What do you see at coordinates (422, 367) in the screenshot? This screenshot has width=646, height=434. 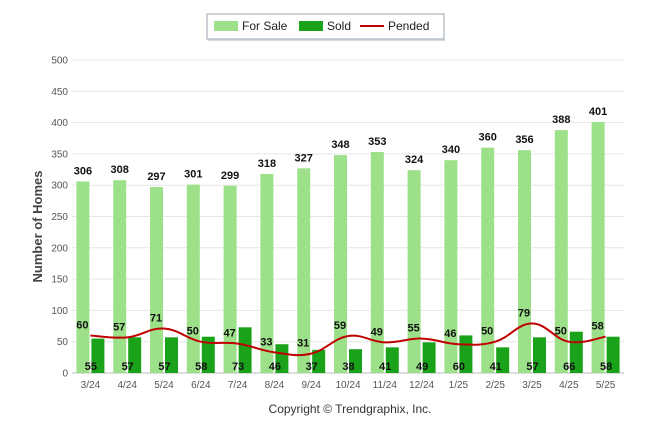 I see `sold-value-label: 49` at bounding box center [422, 367].